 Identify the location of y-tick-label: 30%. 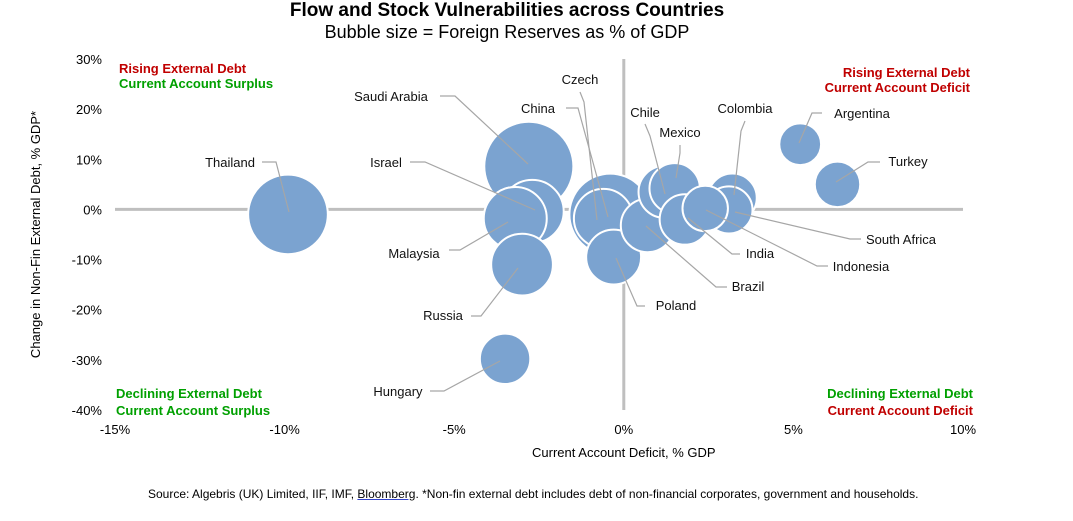
(89, 59).